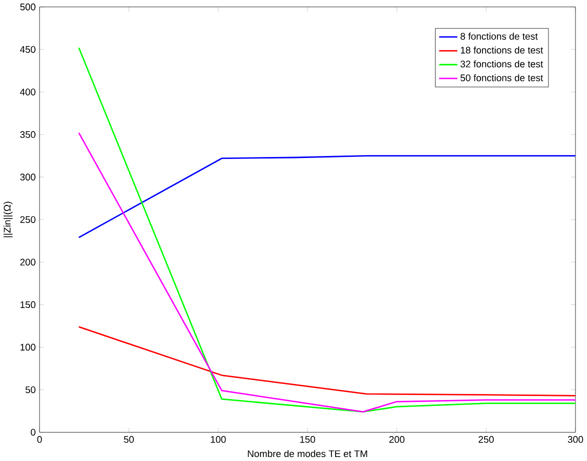  Describe the element at coordinates (28, 177) in the screenshot. I see `y-tick-label: 300` at that location.